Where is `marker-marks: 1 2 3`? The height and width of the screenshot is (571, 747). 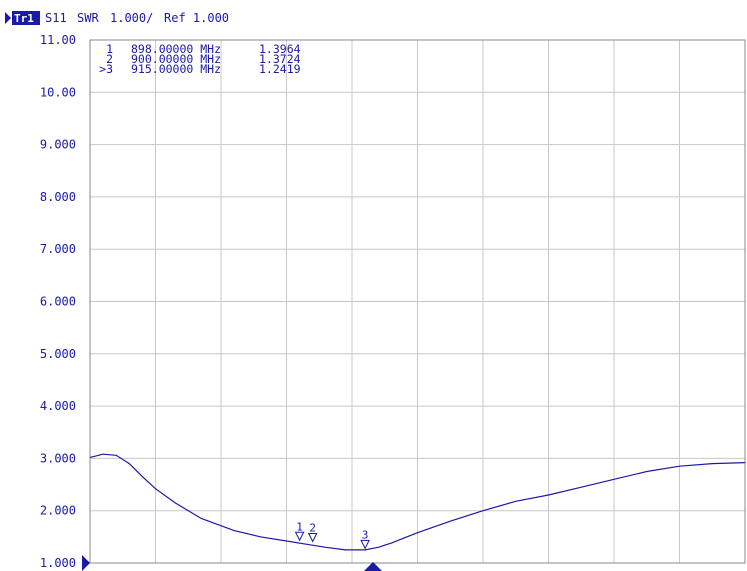 marker-marks: 1 2 3 is located at coordinates (332, 535).